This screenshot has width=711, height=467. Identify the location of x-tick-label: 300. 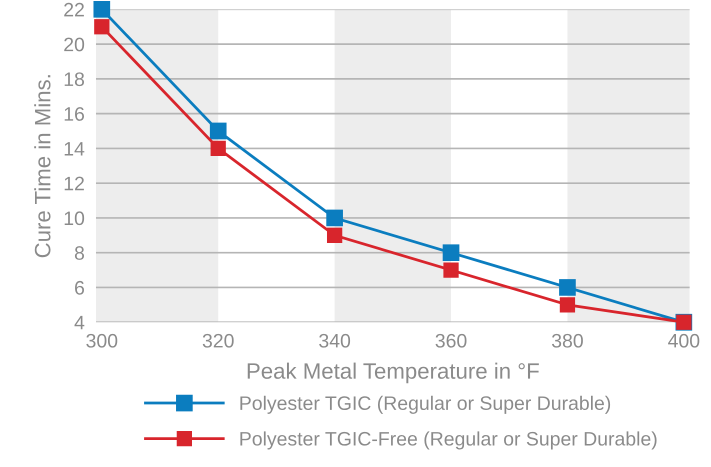
(102, 341).